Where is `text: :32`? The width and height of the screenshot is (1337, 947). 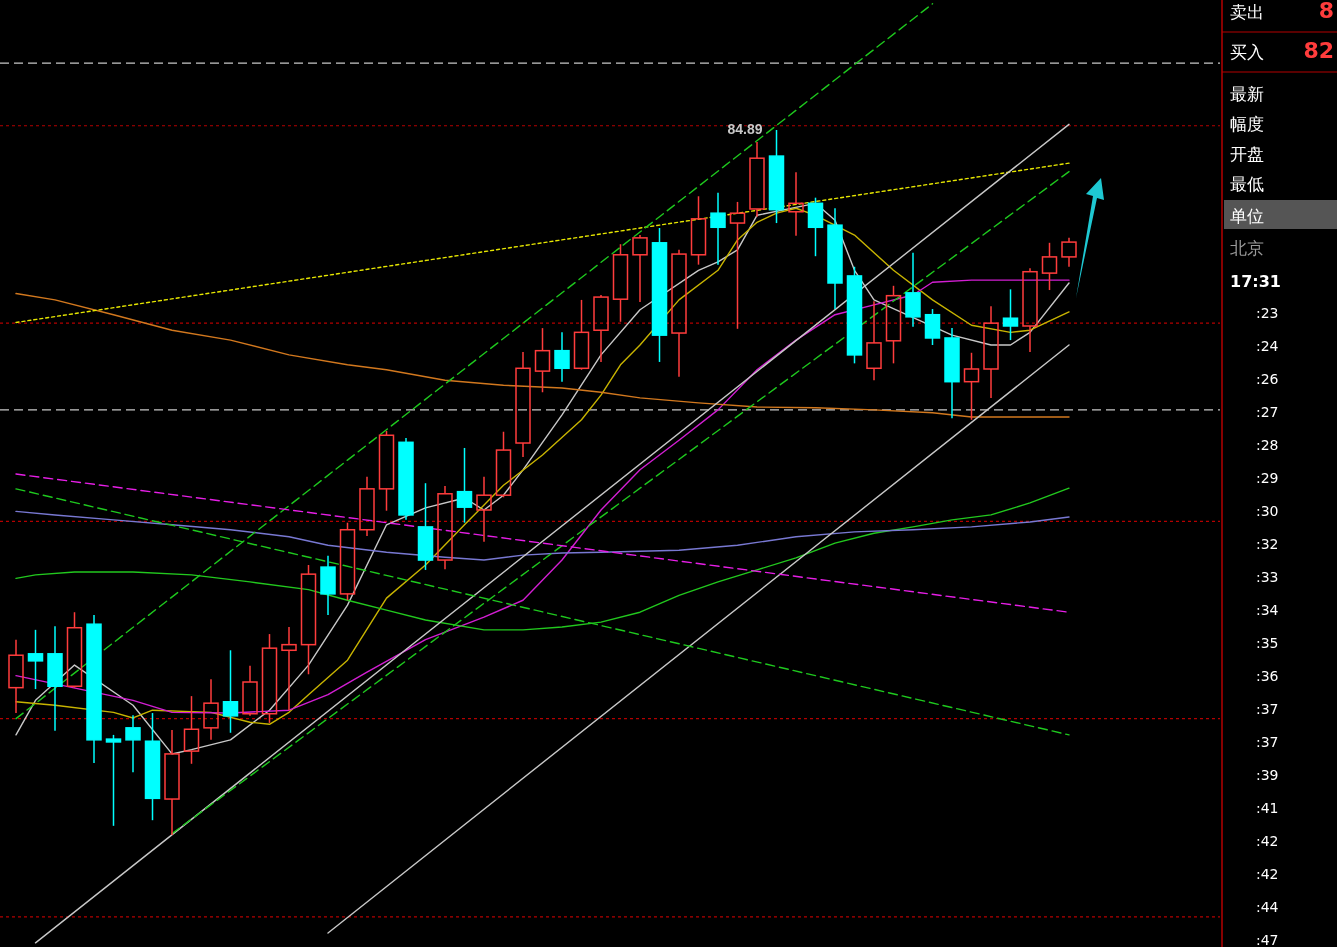
text: :32 is located at coordinates (1267, 544).